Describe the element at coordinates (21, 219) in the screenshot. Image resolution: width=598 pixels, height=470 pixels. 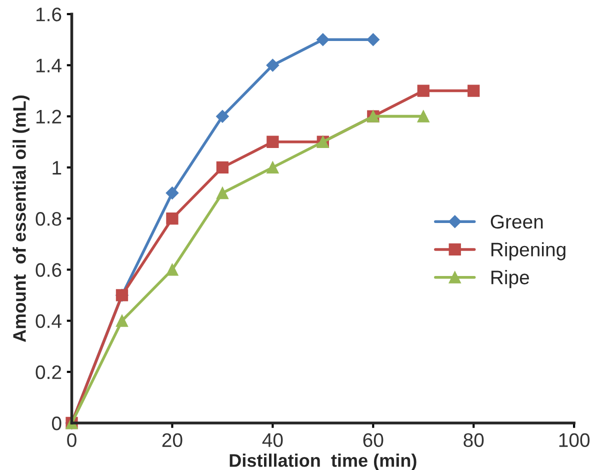
I see `y-axis-title: Amount of essential oil (mL)` at that location.